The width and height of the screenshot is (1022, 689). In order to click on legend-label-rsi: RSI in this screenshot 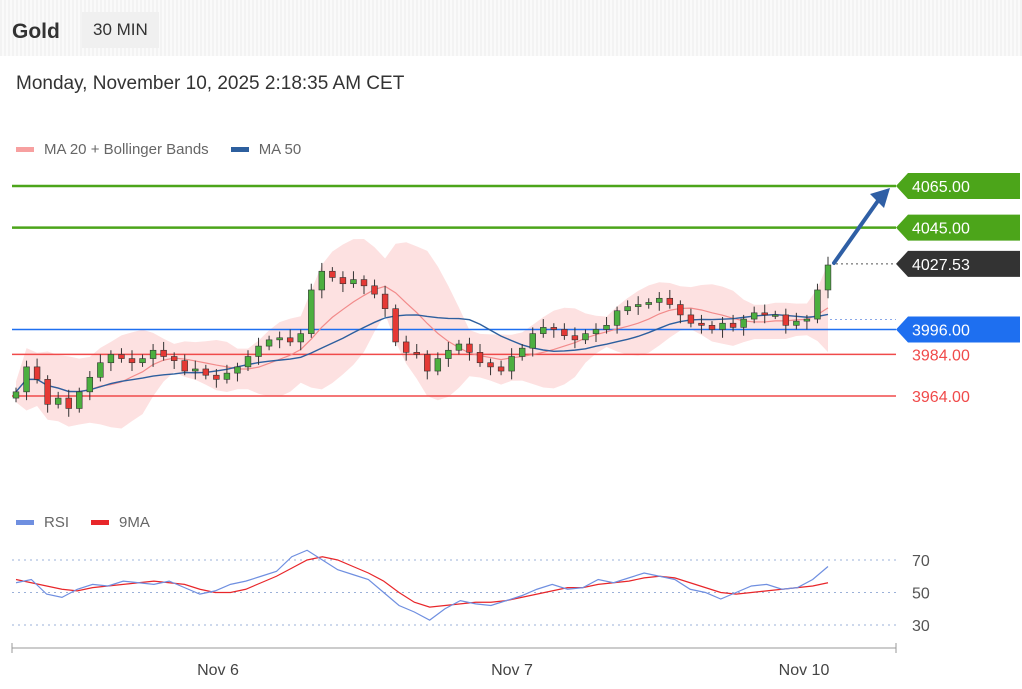, I will do `click(57, 522)`.